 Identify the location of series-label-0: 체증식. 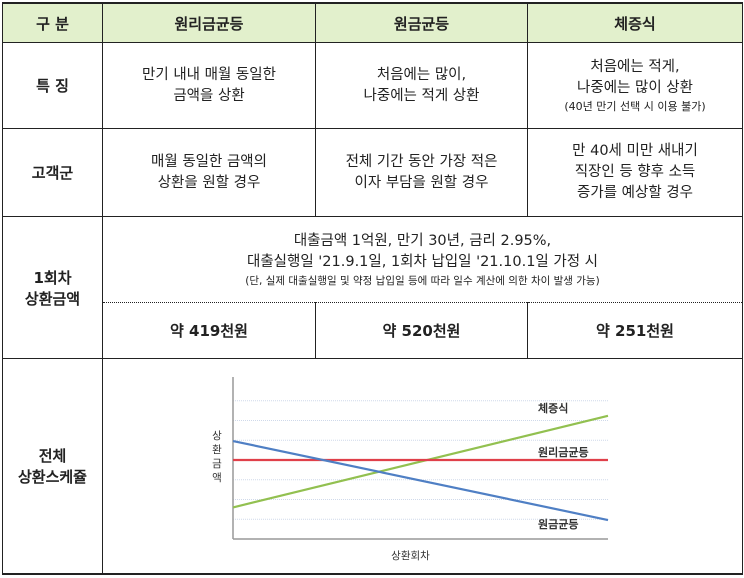
(553, 408).